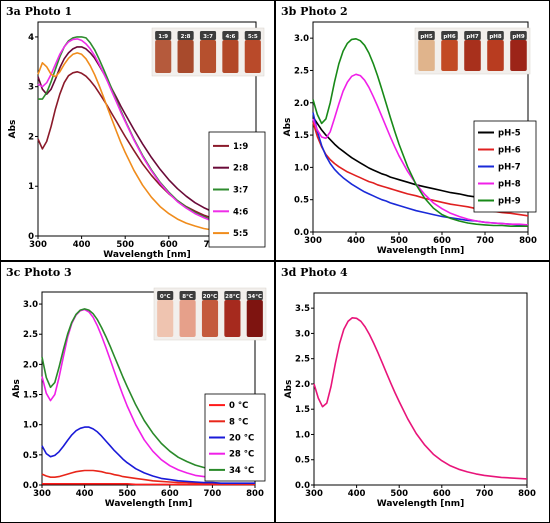 The width and height of the screenshot is (550, 523). What do you see at coordinates (509, 151) in the screenshot?
I see `legend-label: pH-6` at bounding box center [509, 151].